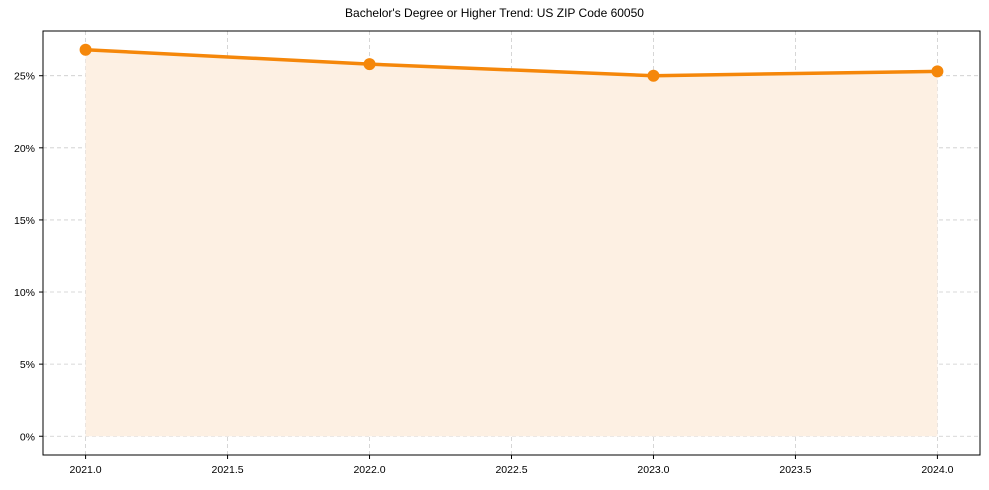 This screenshot has width=989, height=490. I want to click on x-tick-label: 2023.5, so click(795, 470).